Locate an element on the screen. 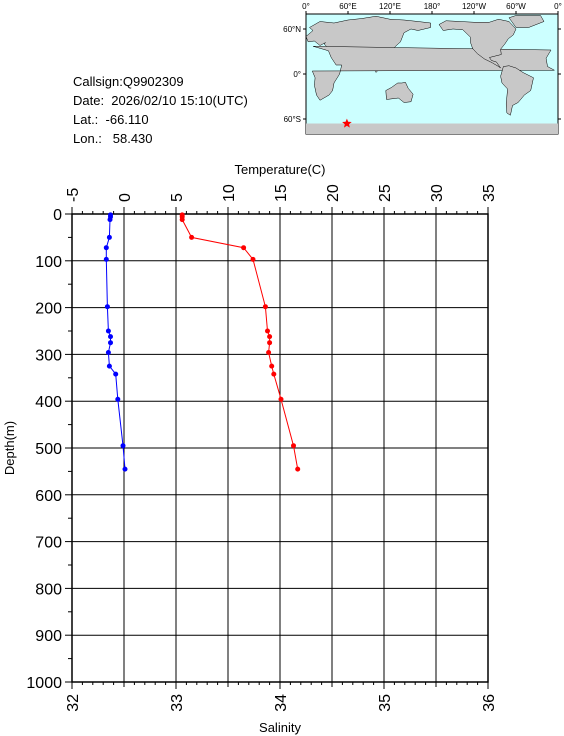  top-tick-label: 5 is located at coordinates (177, 197).